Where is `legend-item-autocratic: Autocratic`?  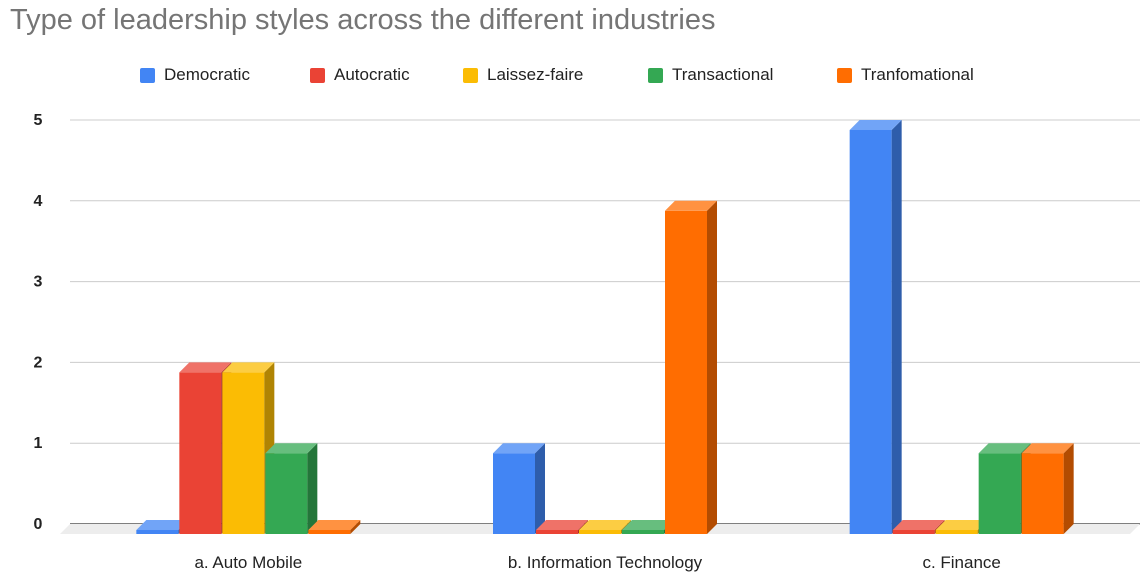
legend-item-autocratic: Autocratic is located at coordinates (360, 75).